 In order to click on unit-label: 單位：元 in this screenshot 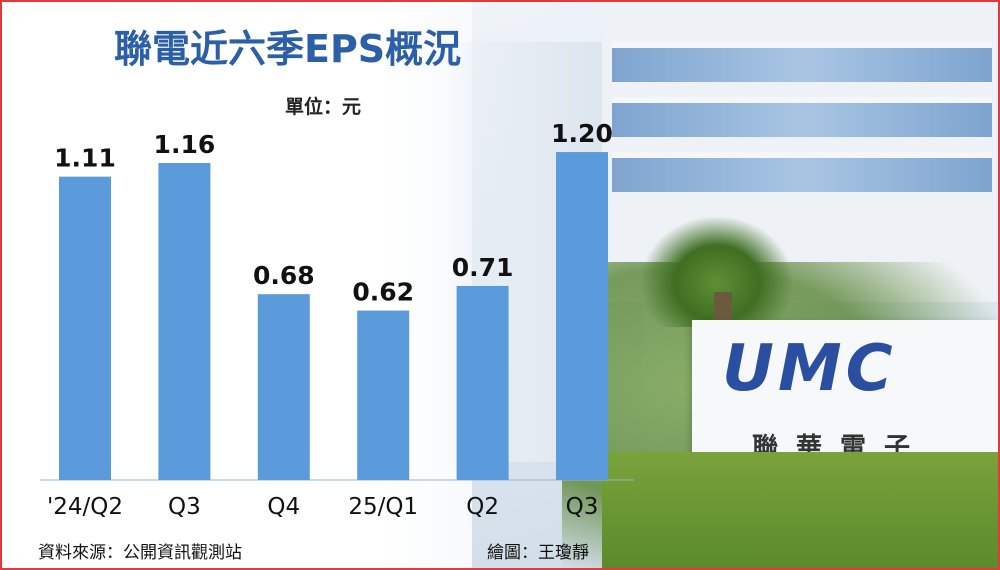, I will do `click(323, 107)`.